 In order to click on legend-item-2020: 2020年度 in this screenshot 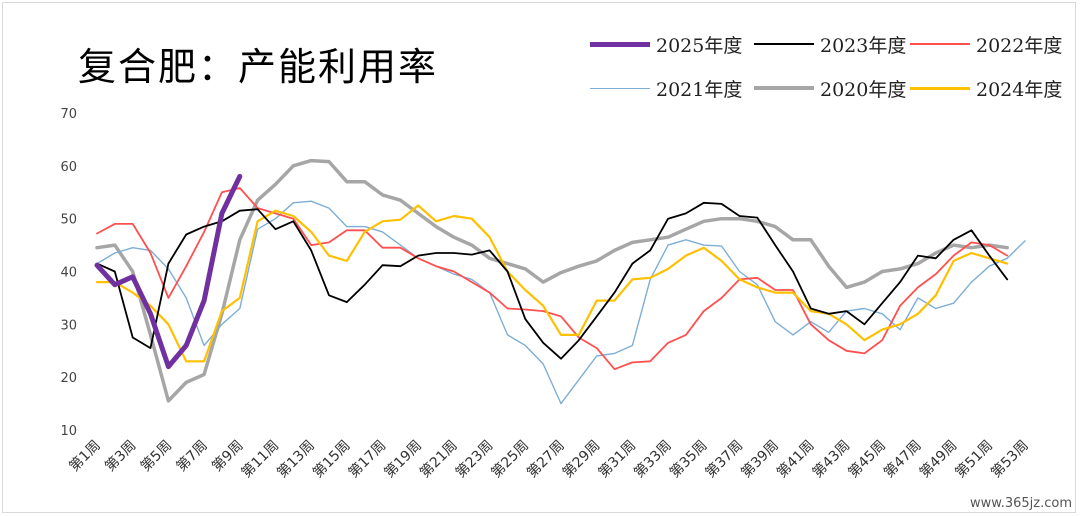, I will do `click(830, 88)`.